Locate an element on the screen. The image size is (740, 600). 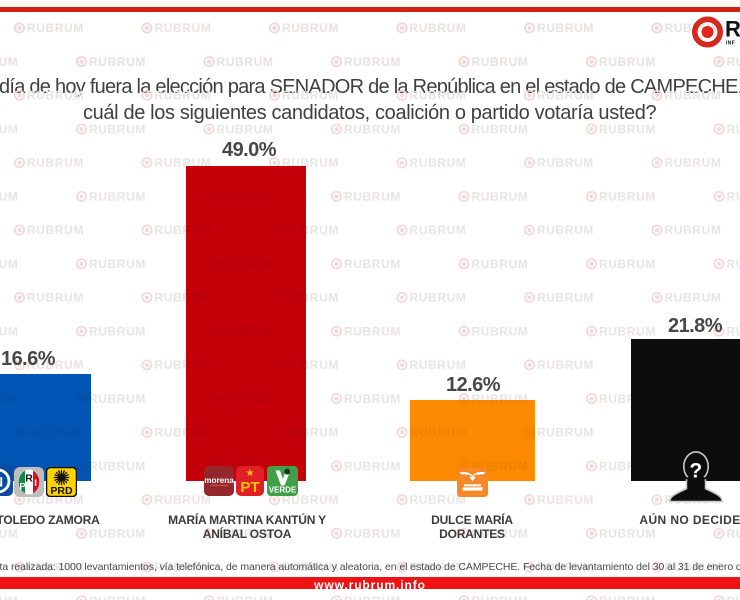
svg-text: PT is located at coordinates (249, 487).